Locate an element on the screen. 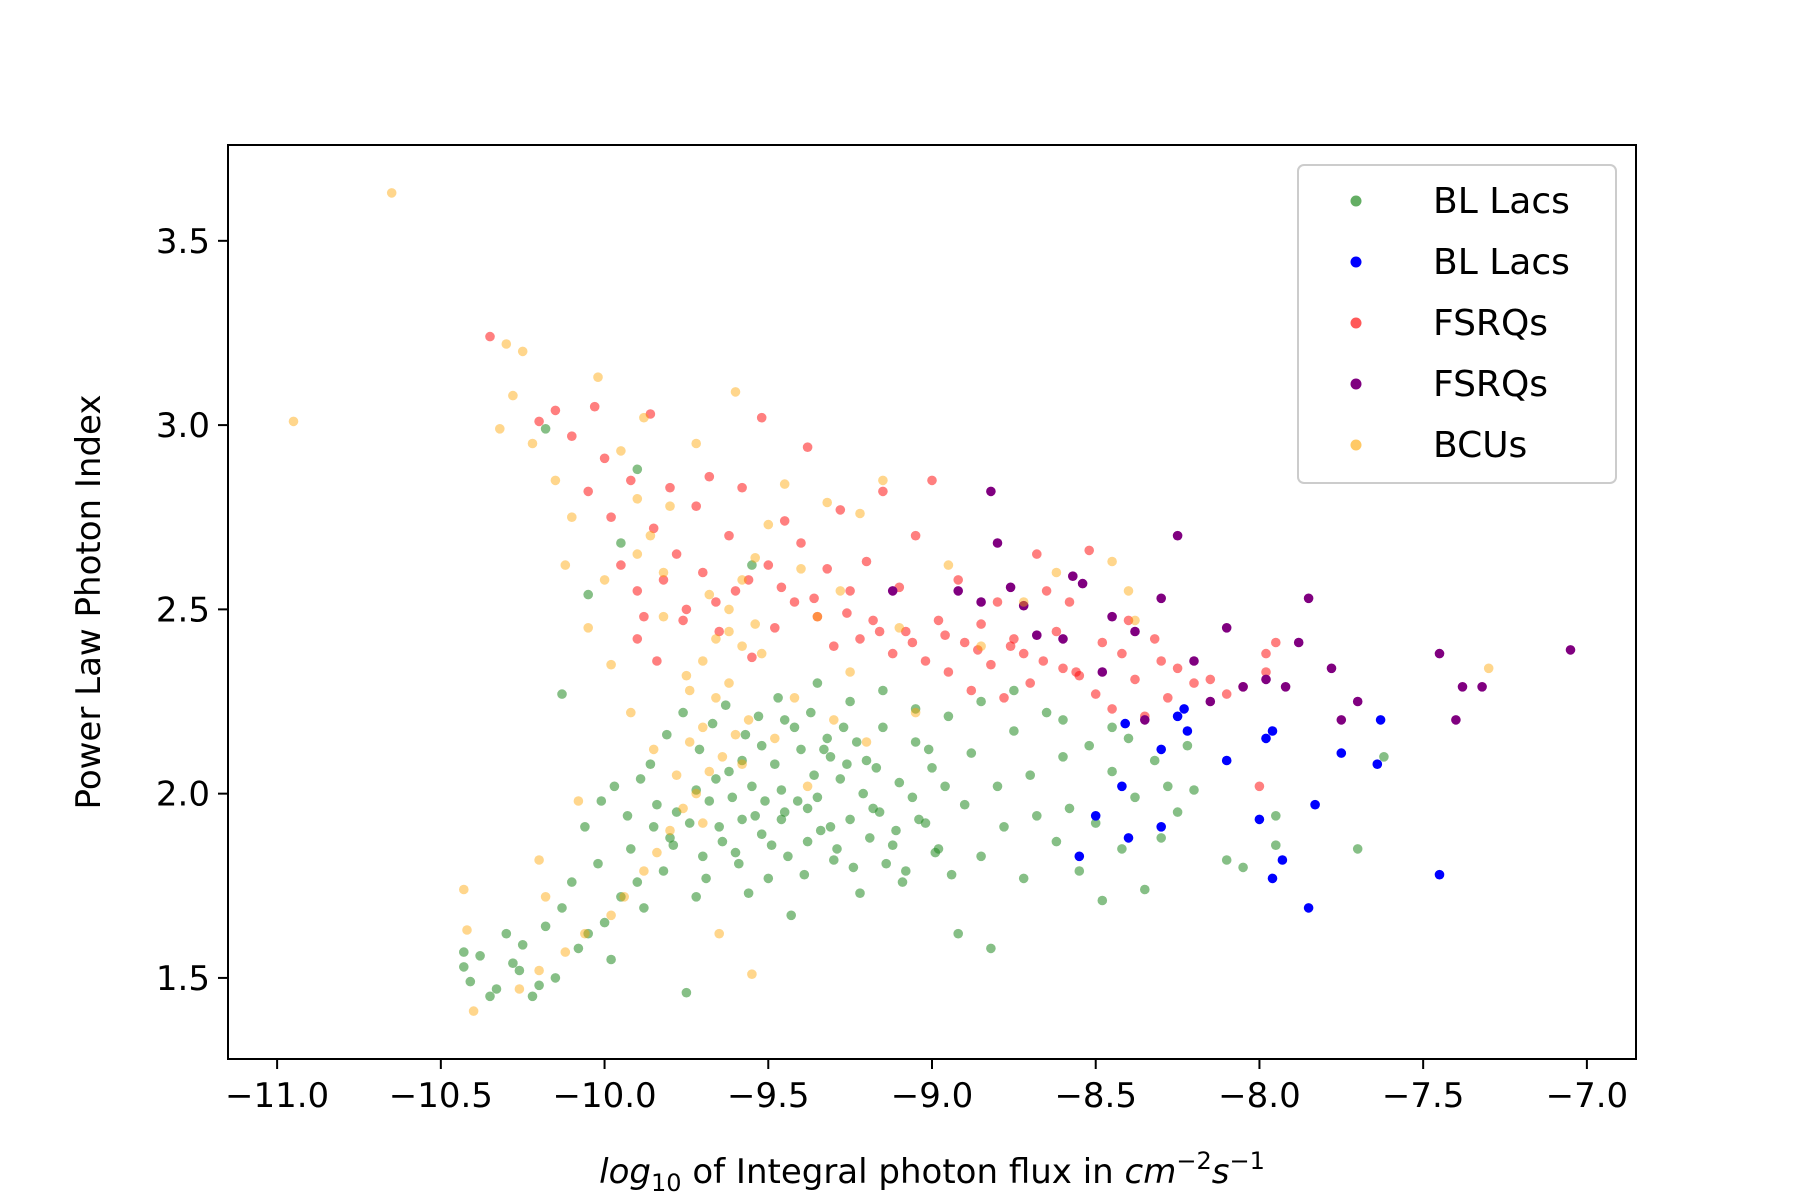  y-tick-label: 2.5 is located at coordinates (183, 610).